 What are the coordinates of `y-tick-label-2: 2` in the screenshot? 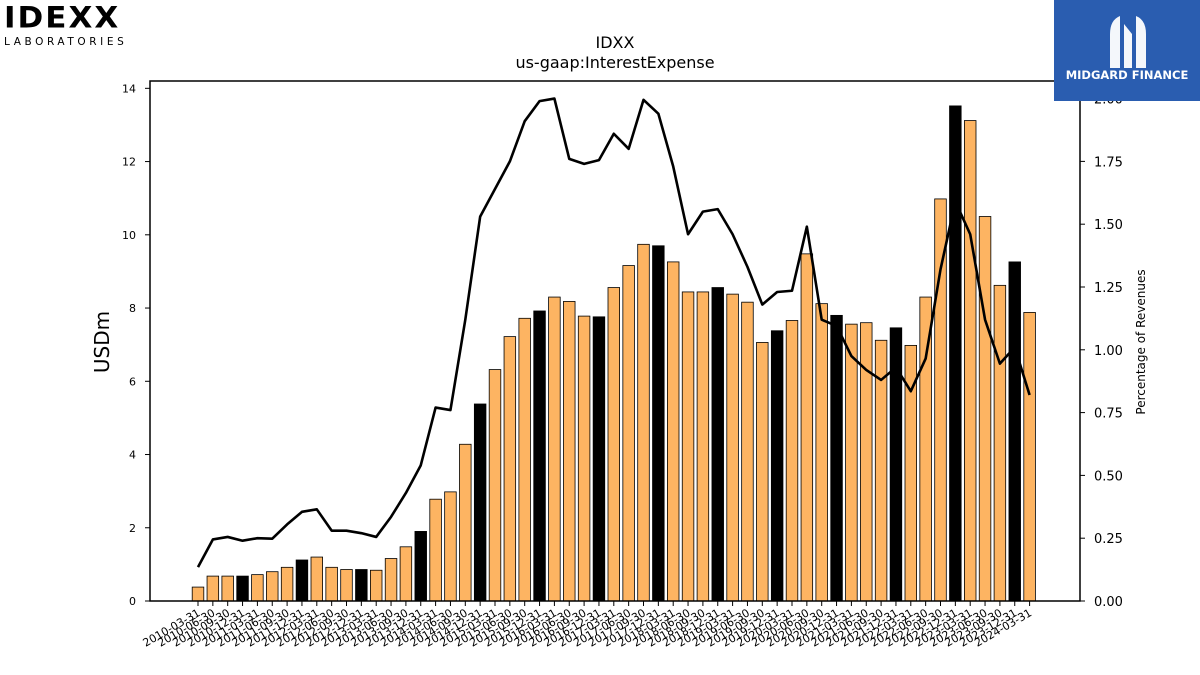 It's located at (132, 528).